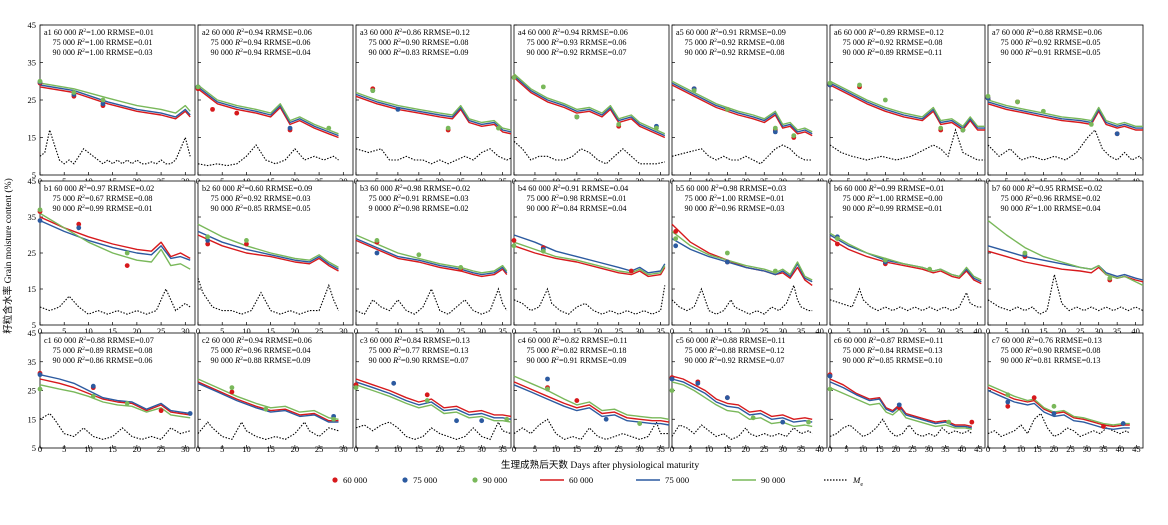 This screenshot has width=1168, height=525. Describe the element at coordinates (8, 256) in the screenshot. I see `y-axis-title: 籽粒含水率 Grain moisture content (%)` at that location.